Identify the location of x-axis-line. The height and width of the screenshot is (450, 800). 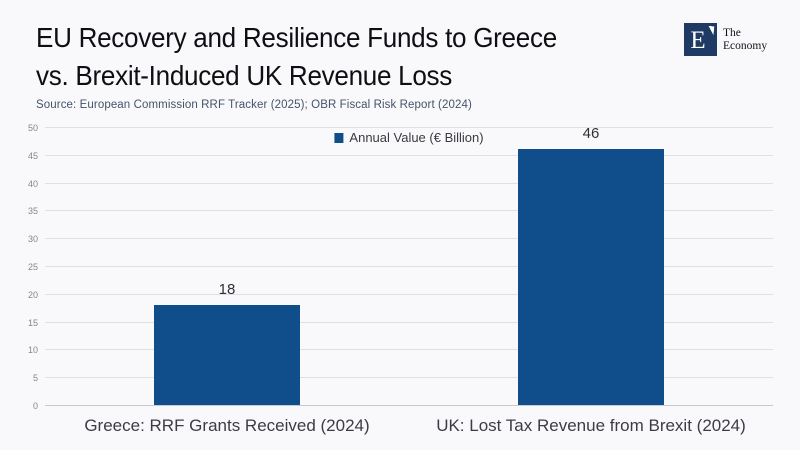
(409, 405).